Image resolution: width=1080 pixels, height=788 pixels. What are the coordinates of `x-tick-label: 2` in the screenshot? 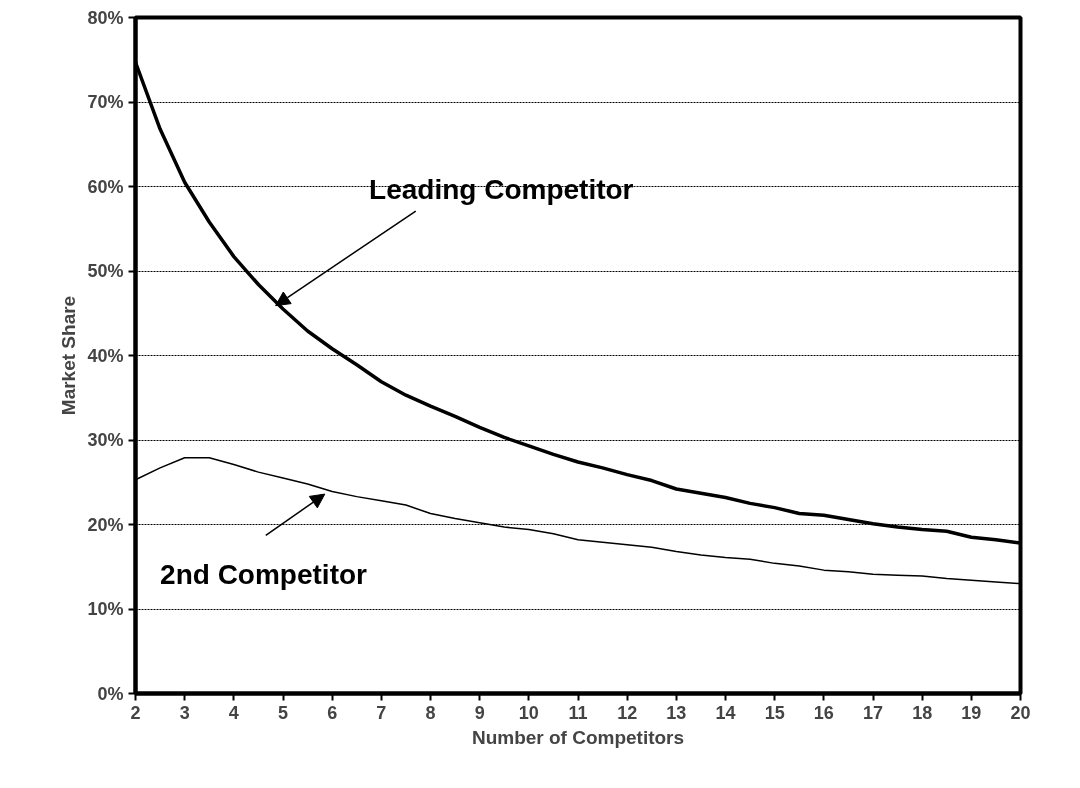 It's located at (135, 712).